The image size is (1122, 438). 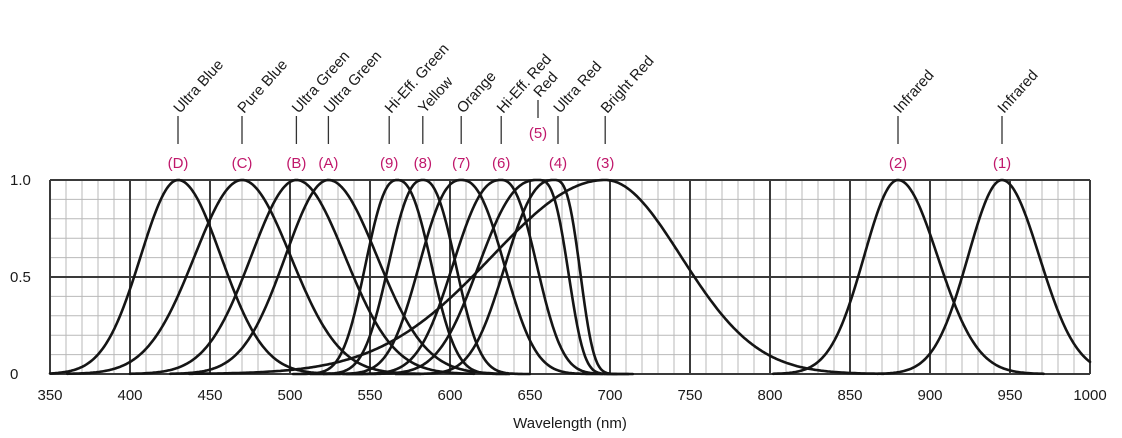 What do you see at coordinates (1009, 395) in the screenshot?
I see `x-tick-label: 950` at bounding box center [1009, 395].